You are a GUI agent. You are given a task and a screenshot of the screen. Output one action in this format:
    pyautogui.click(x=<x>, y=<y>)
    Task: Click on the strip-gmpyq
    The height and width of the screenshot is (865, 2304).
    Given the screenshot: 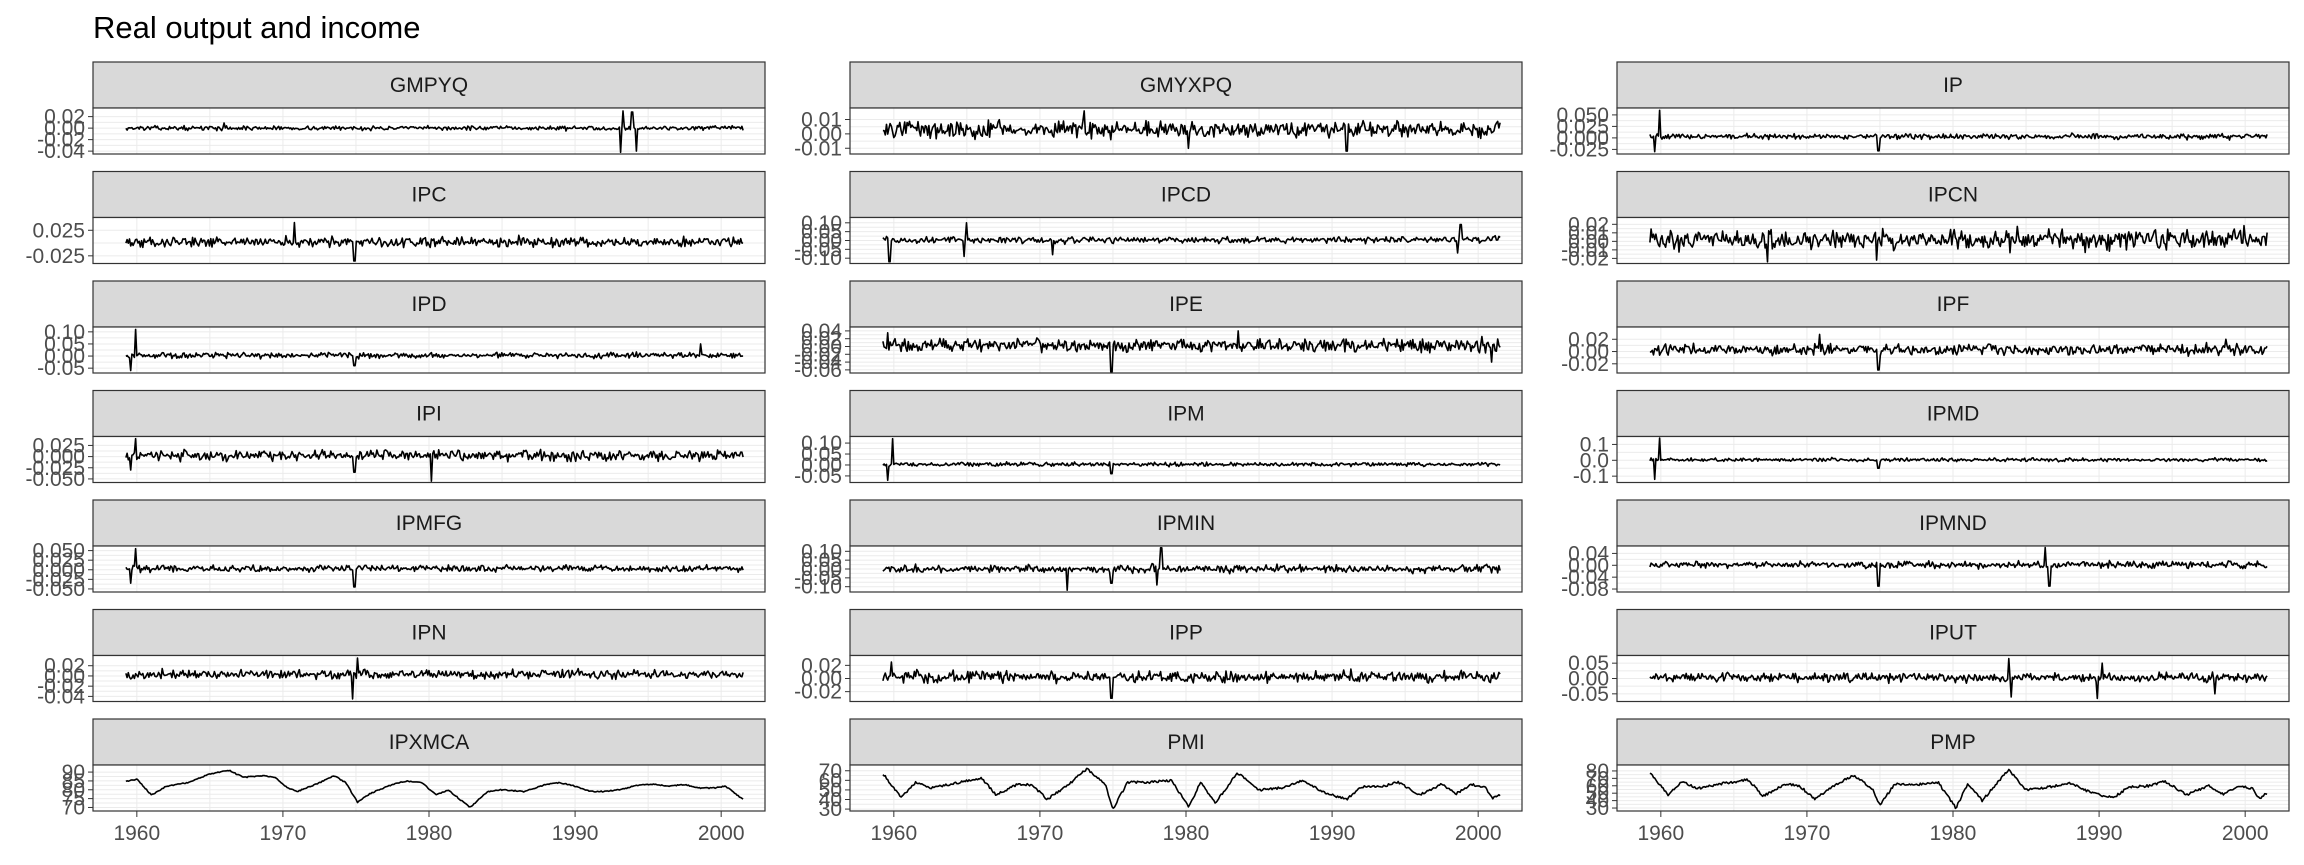 What is the action you would take?
    pyautogui.click(x=429, y=85)
    